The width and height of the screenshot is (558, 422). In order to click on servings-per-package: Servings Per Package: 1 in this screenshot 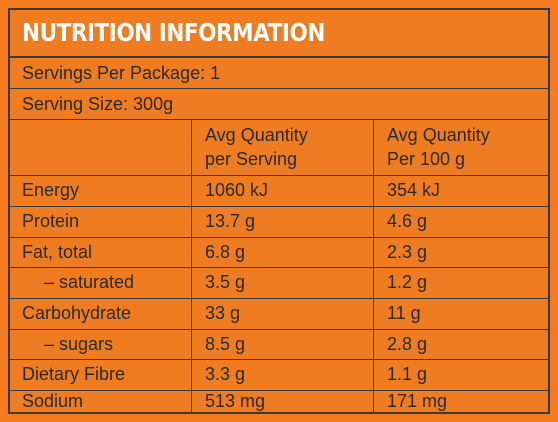, I will do `click(279, 73)`.